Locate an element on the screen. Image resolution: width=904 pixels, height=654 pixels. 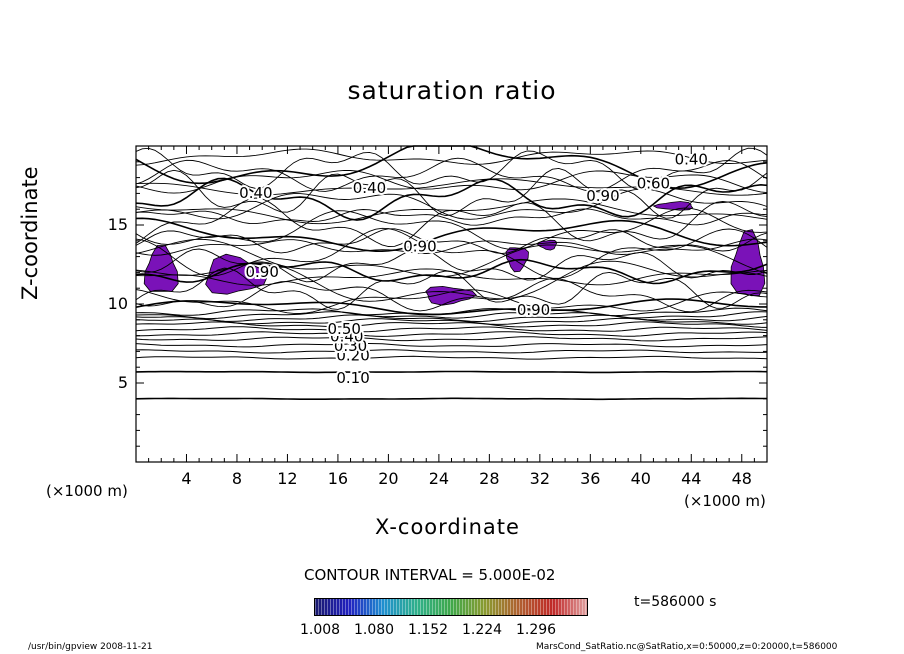
contour-label: 0.50 is located at coordinates (344, 329).